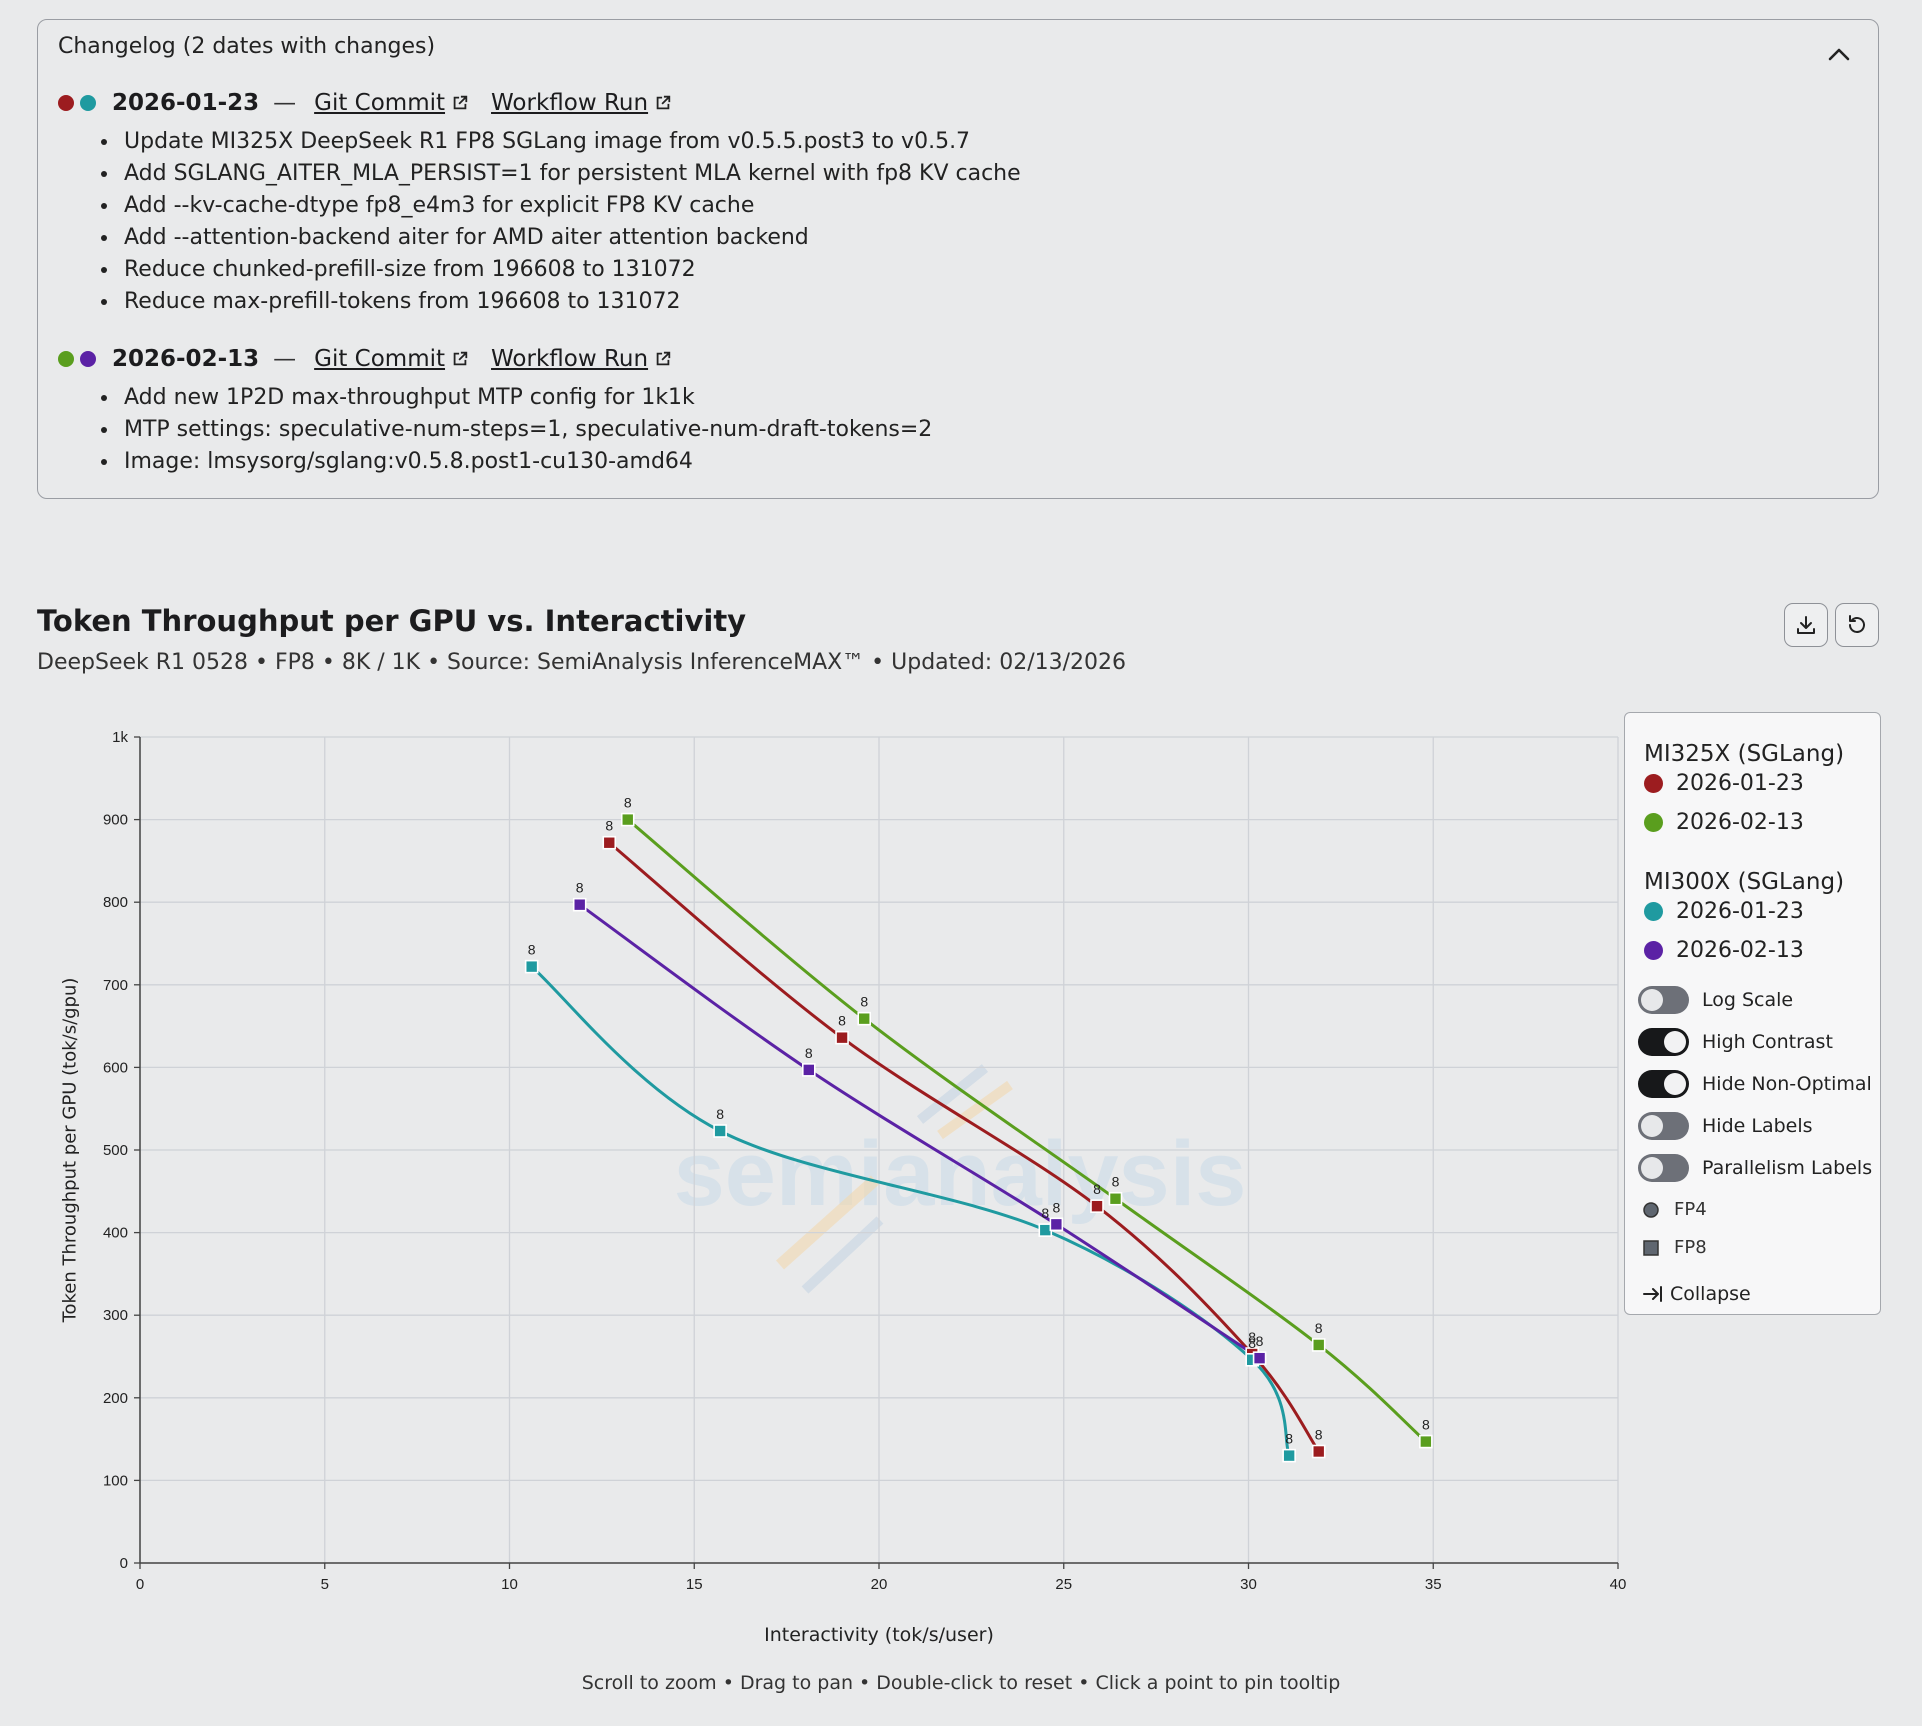 Image resolution: width=1922 pixels, height=1726 pixels. I want to click on refresh-icon, so click(1857, 624).